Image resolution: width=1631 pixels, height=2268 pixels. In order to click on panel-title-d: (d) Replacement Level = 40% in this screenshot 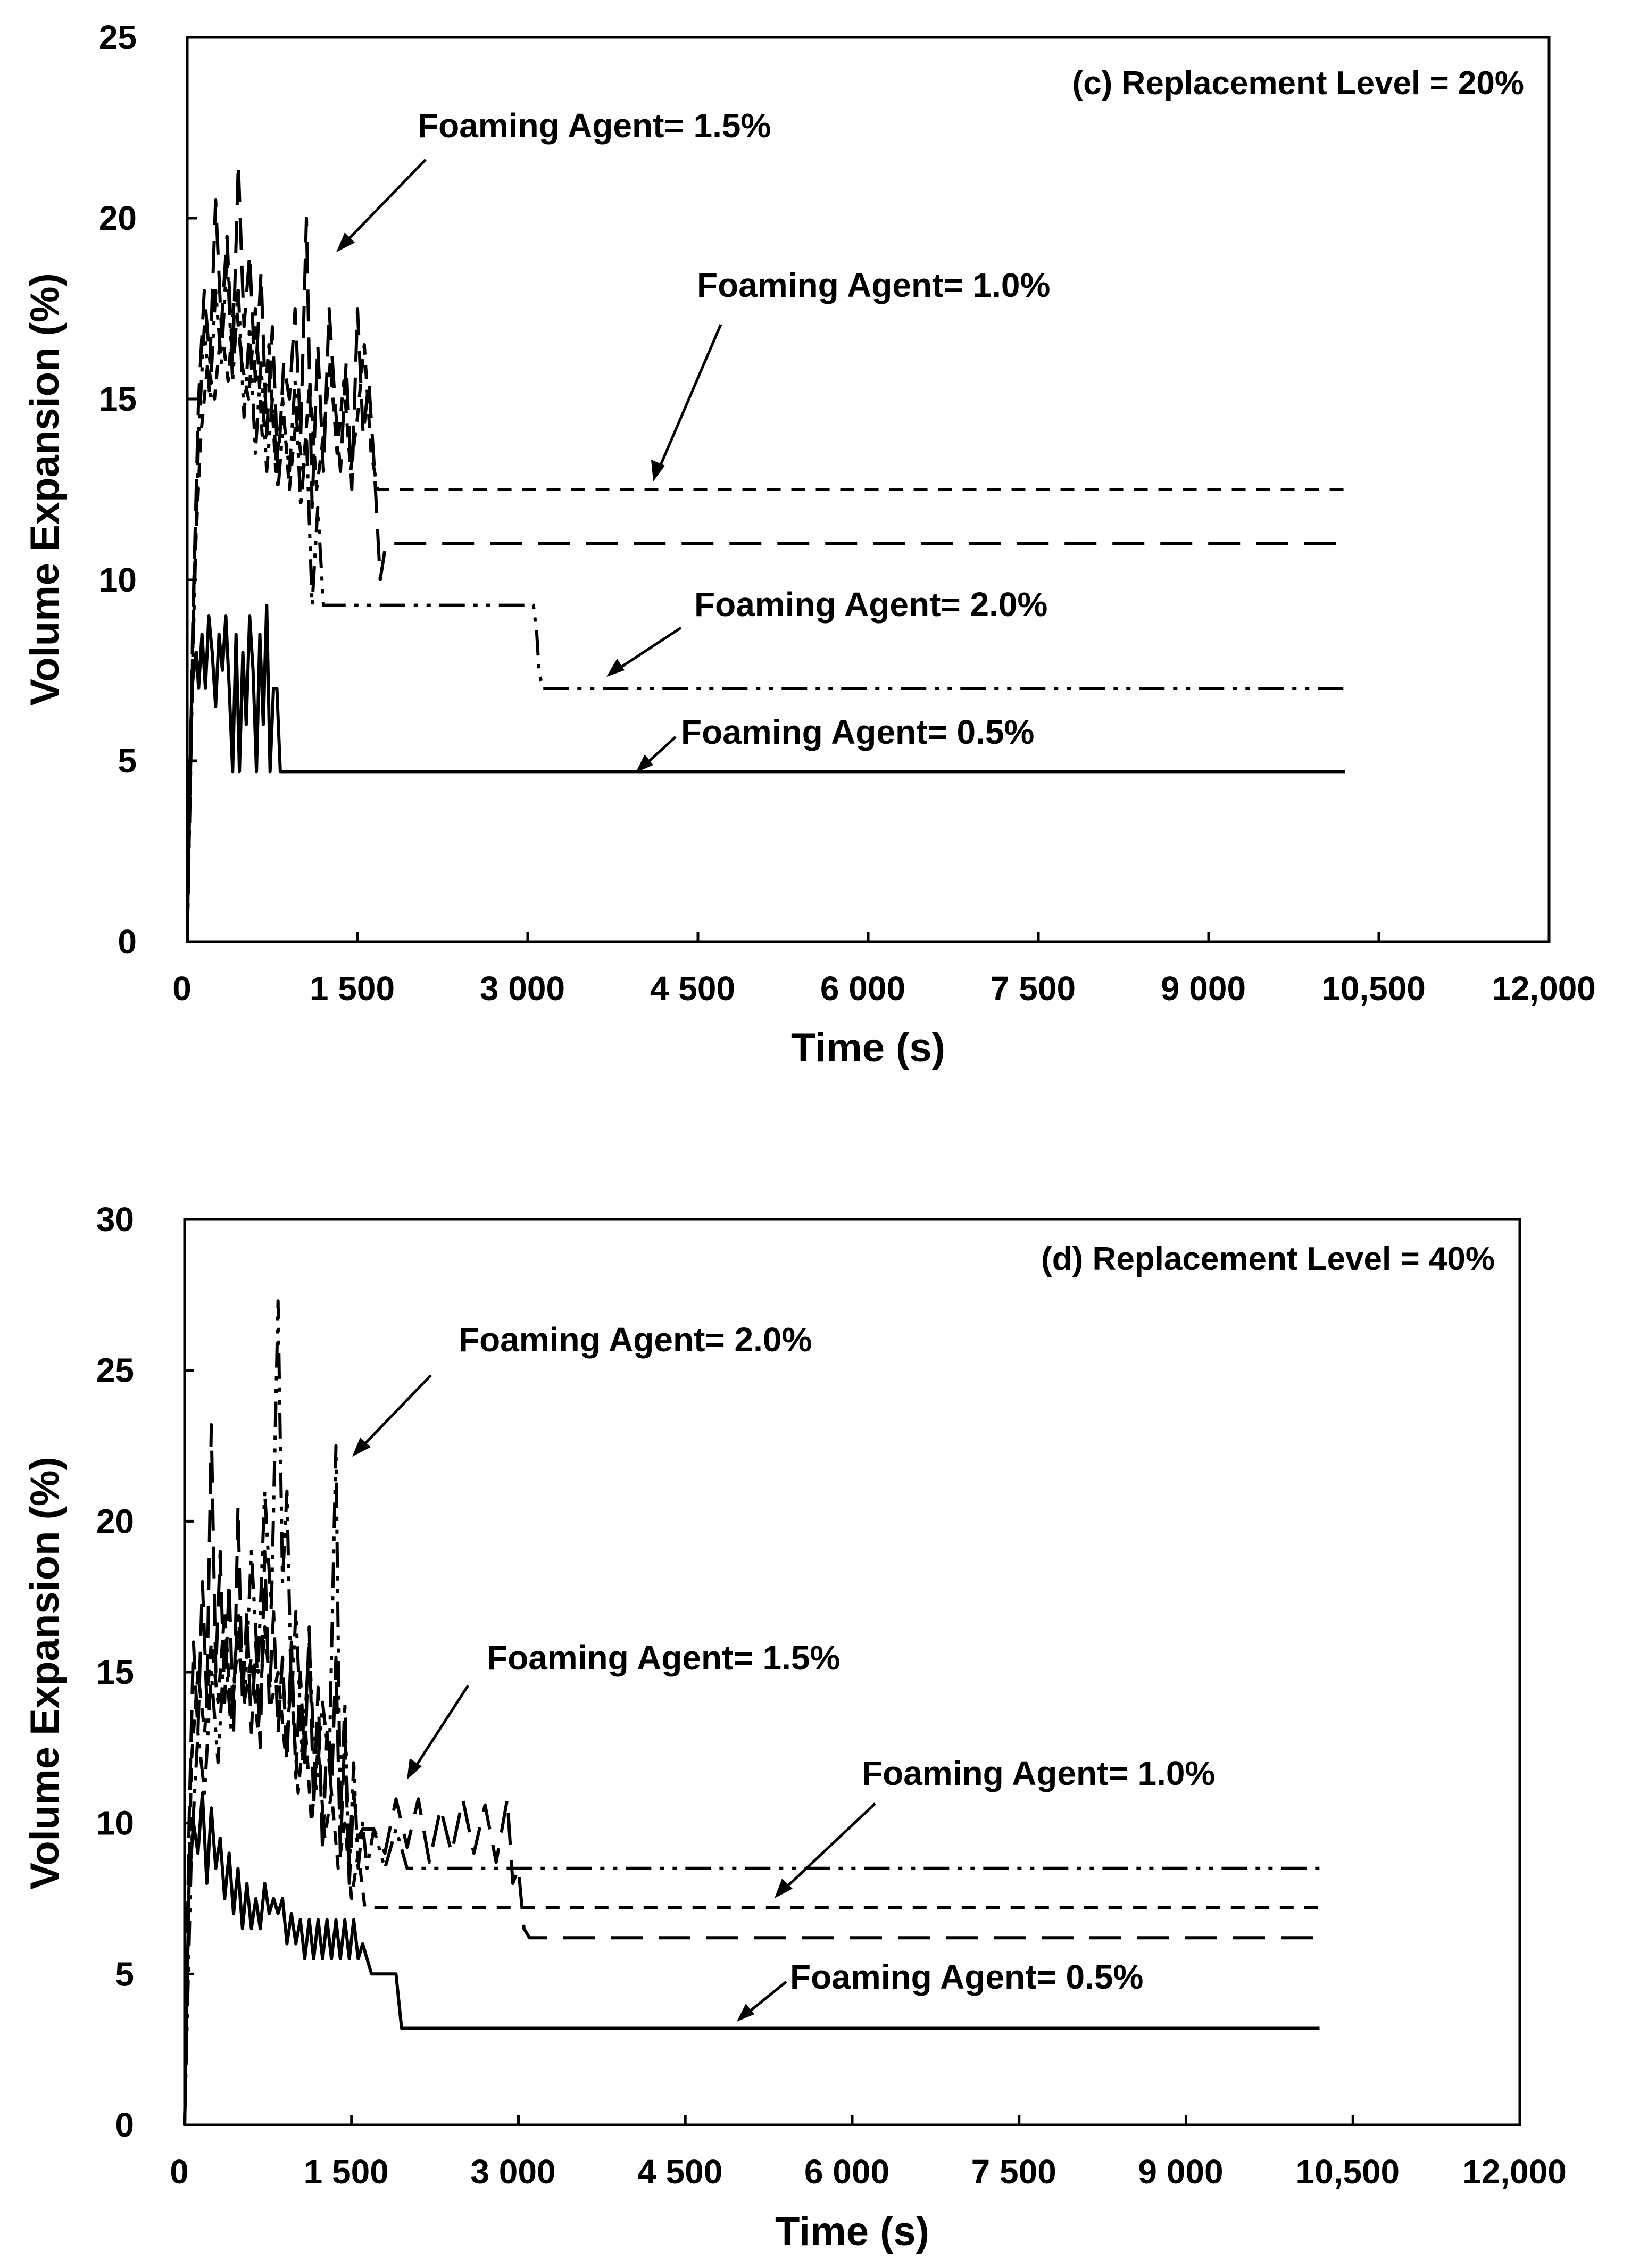, I will do `click(1268, 1259)`.